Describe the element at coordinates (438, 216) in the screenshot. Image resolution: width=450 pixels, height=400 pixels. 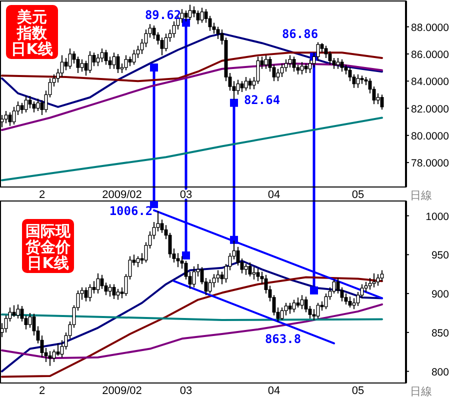
I see `y-tick-label: 1000` at that location.